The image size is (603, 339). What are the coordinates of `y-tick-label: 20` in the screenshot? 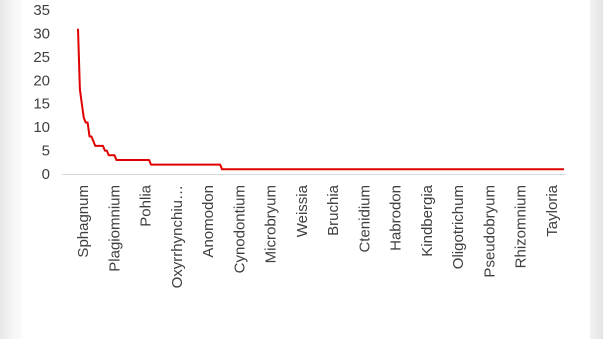 It's located at (41, 80).